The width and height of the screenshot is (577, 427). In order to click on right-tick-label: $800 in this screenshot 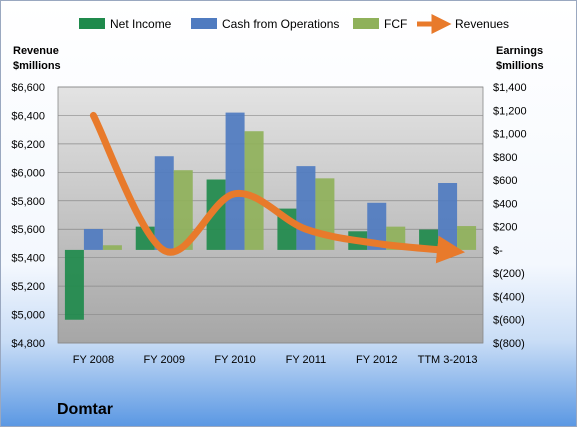, I will do `click(505, 158)`.